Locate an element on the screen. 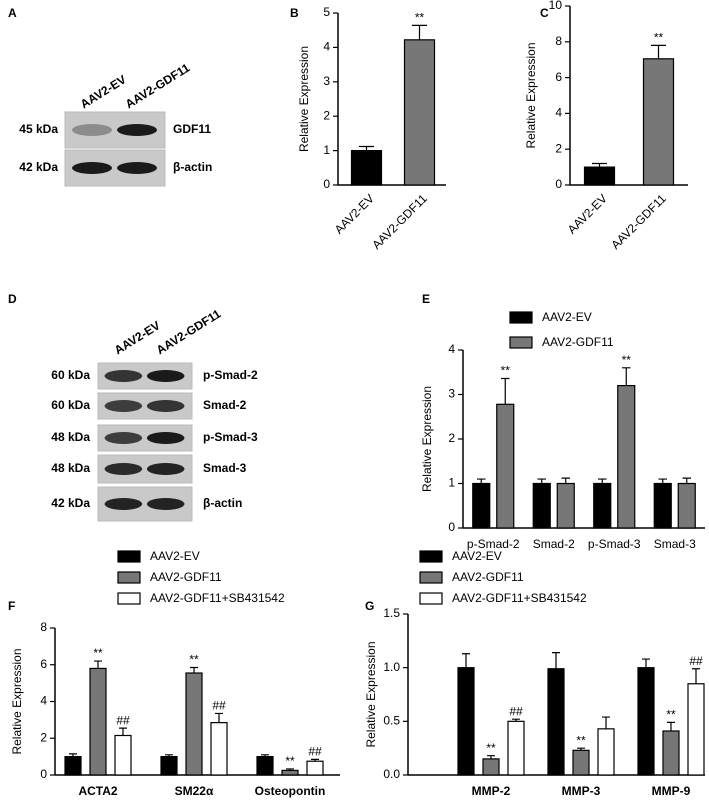 The image size is (709, 802). y-tick-label: 1.0 is located at coordinates (391, 667).